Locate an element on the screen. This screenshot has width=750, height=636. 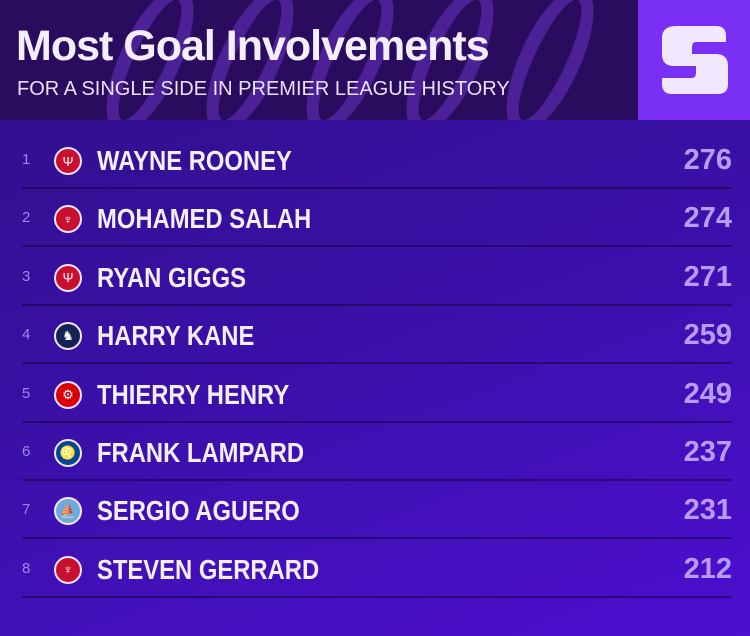
player-name: THIERRY HENRY is located at coordinates (193, 394).